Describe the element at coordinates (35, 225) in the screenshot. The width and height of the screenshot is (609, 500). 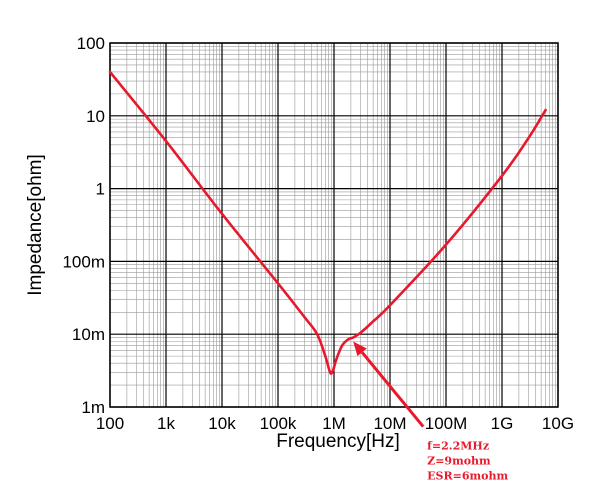
I see `y-axis-label: Impedance[ohm]` at that location.